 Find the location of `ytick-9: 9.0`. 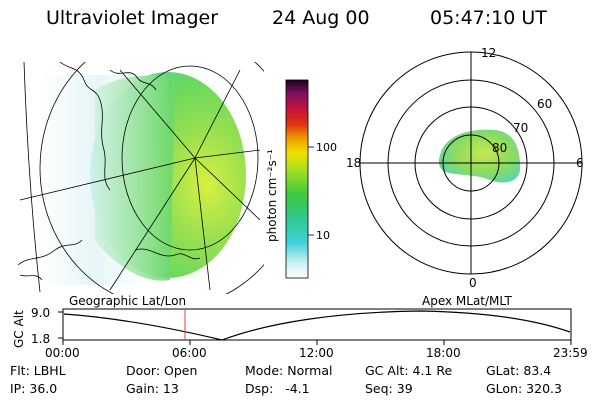

ytick-9: 9.0 is located at coordinates (41, 313).